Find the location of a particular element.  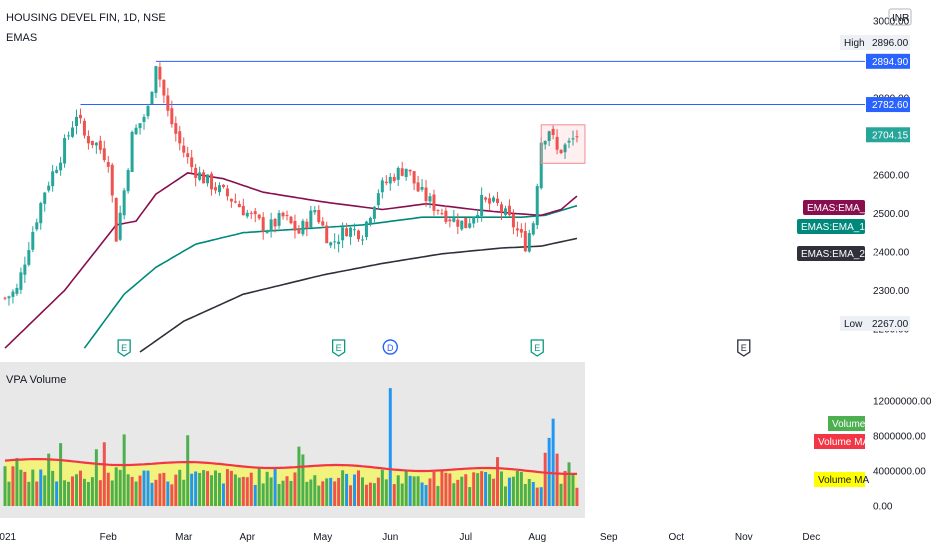

highlight-box is located at coordinates (563, 144).